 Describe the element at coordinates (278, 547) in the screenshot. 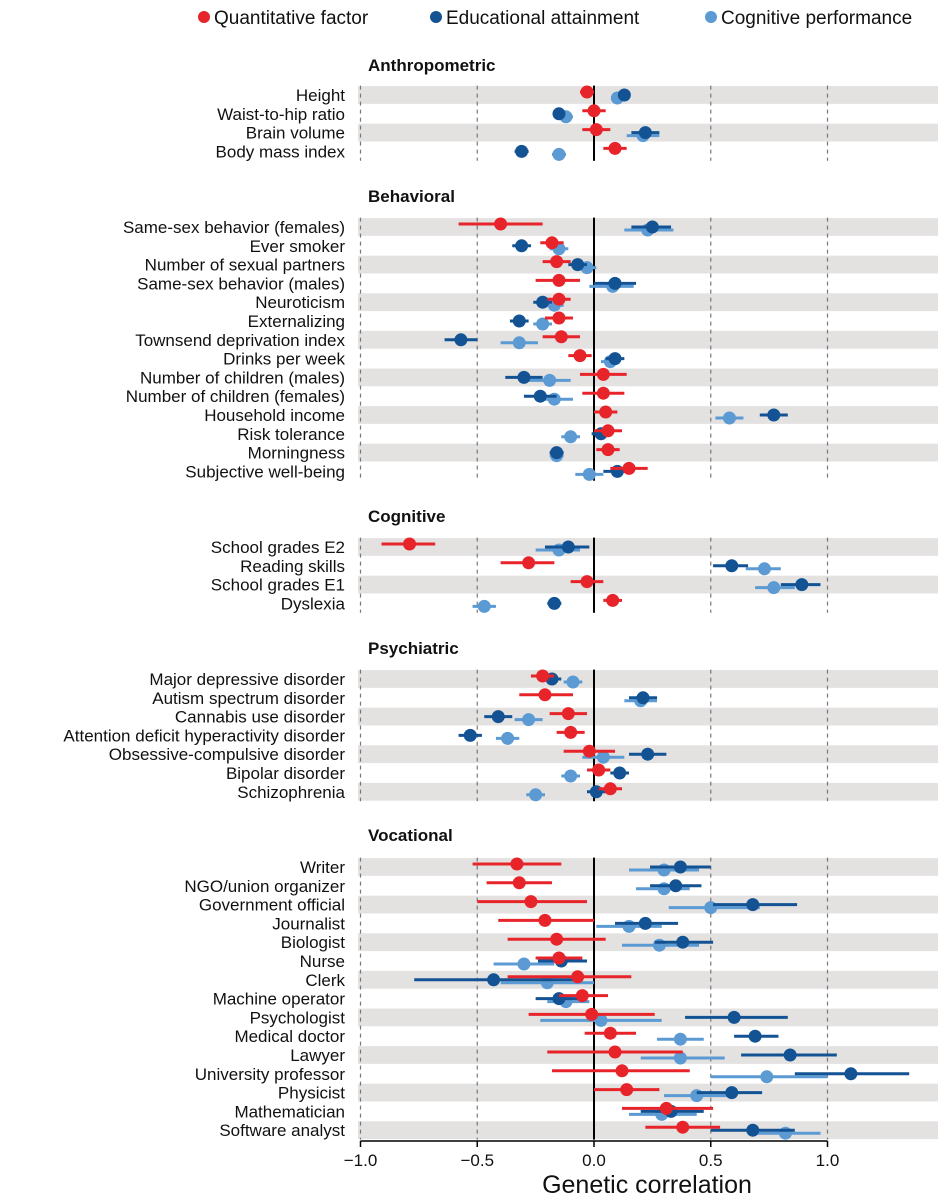

I see `row-label: School grades E2` at that location.